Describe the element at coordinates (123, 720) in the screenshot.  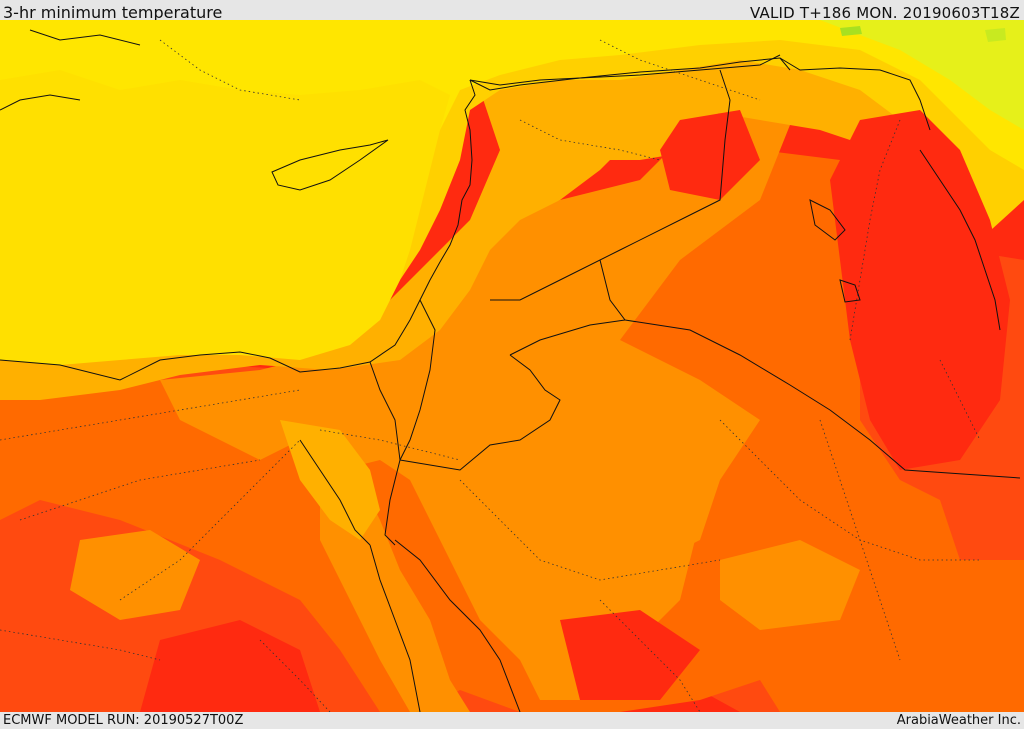
I see `model-run-label: ECMWF MODEL RUN: 20190527T00Z` at that location.